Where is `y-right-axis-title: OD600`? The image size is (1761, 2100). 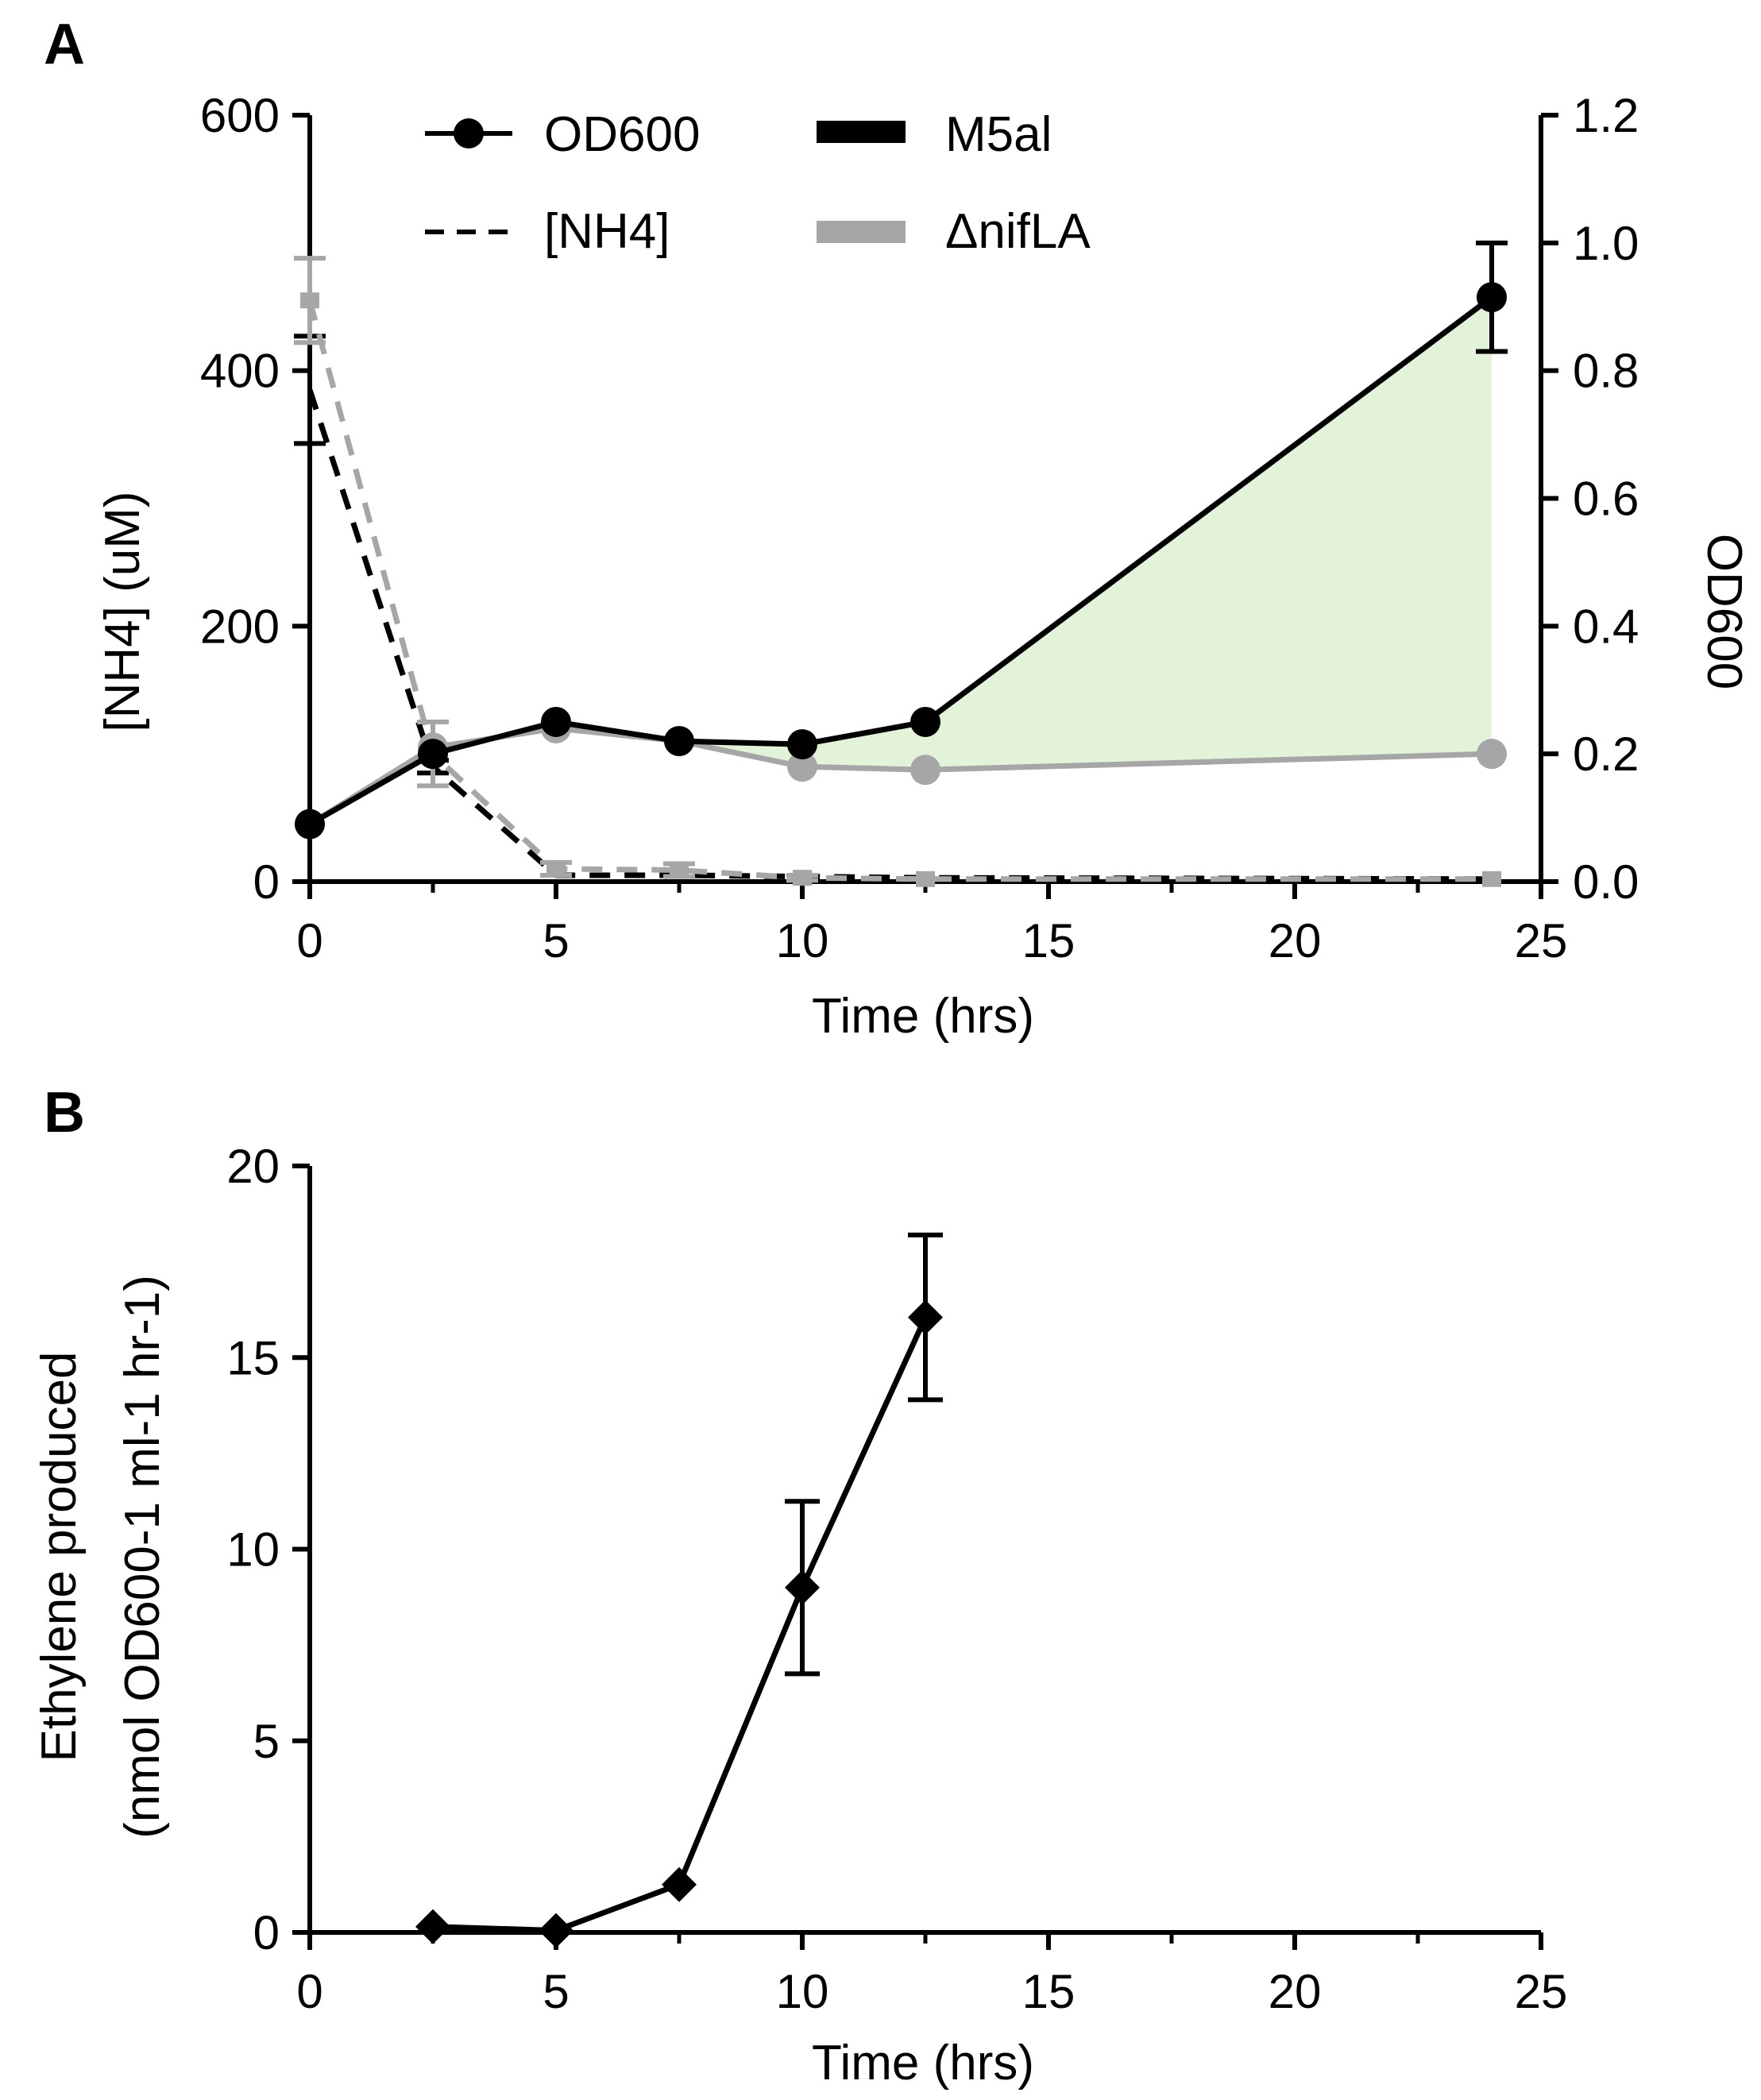
y-right-axis-title: OD600 is located at coordinates (1724, 611).